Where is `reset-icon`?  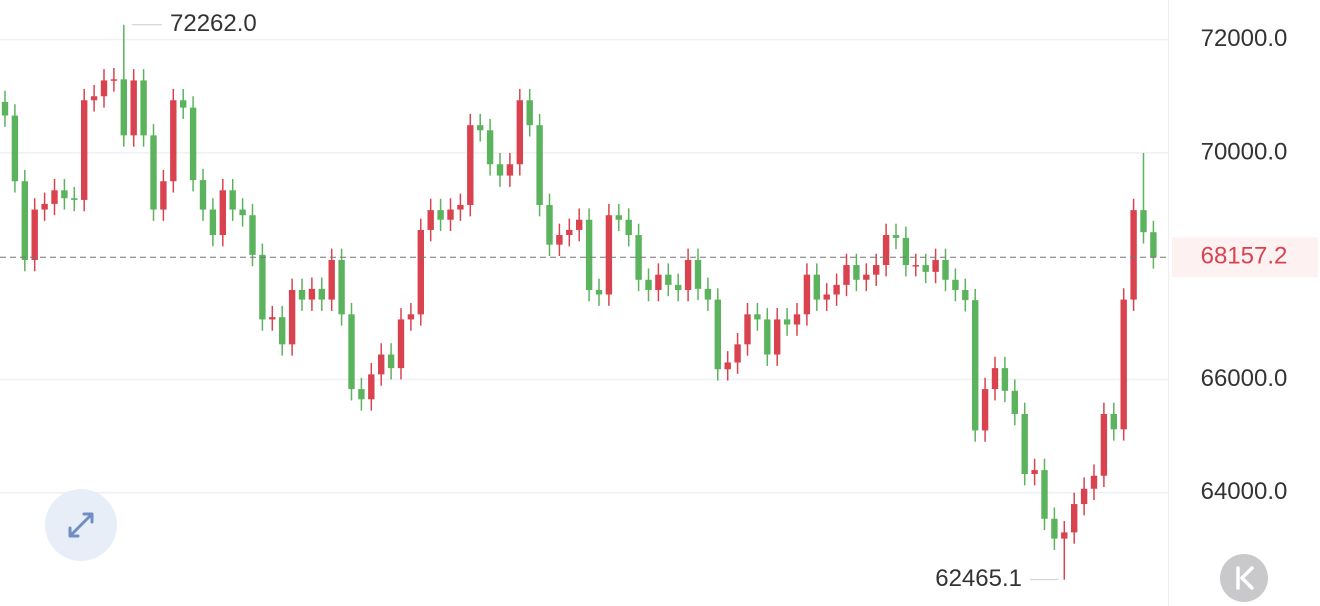
reset-icon is located at coordinates (1245, 578).